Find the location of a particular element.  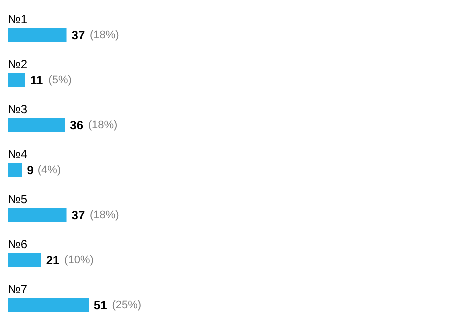

data-label: 9 is located at coordinates (30, 171).